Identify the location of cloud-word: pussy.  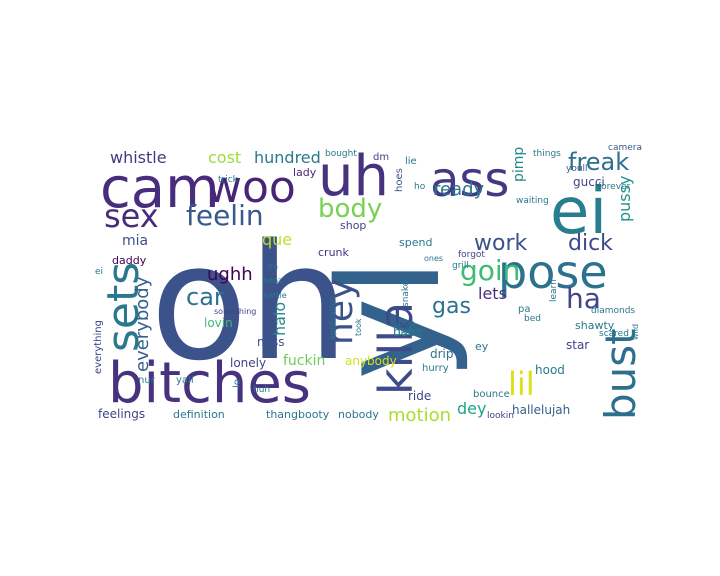
(624, 199).